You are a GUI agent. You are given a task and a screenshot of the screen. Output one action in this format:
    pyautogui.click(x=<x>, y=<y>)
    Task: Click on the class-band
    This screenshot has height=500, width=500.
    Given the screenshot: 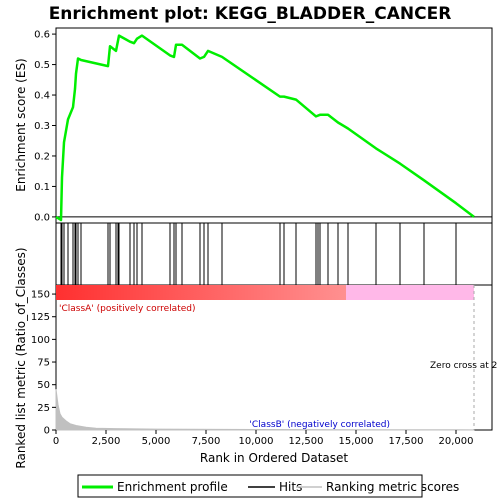 What is the action you would take?
    pyautogui.click(x=265, y=292)
    